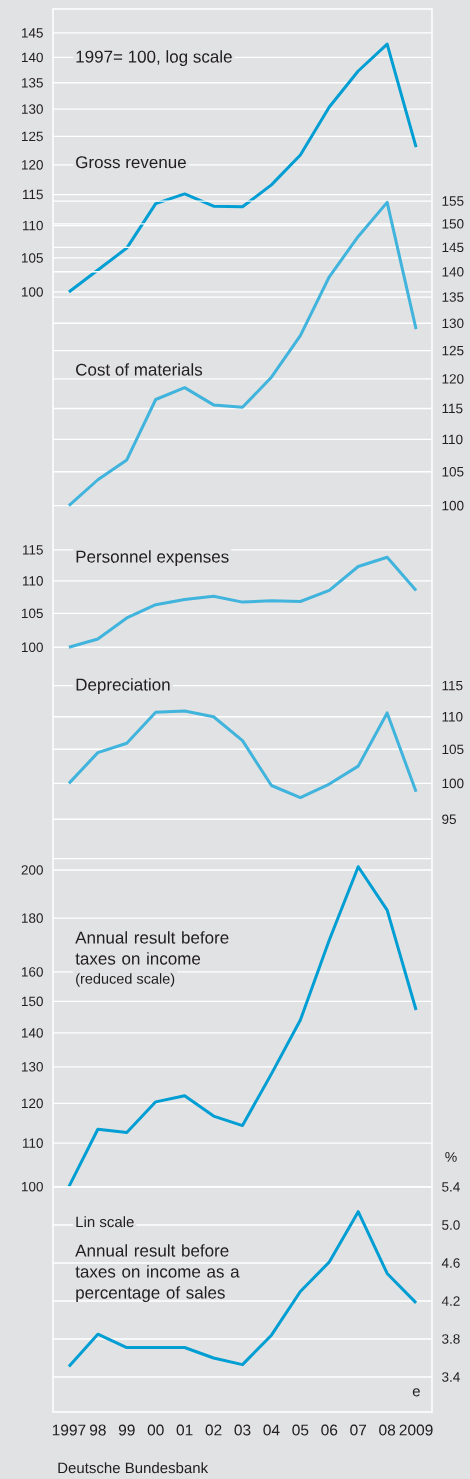  I want to click on y2-tick-label: 135, so click(453, 297).